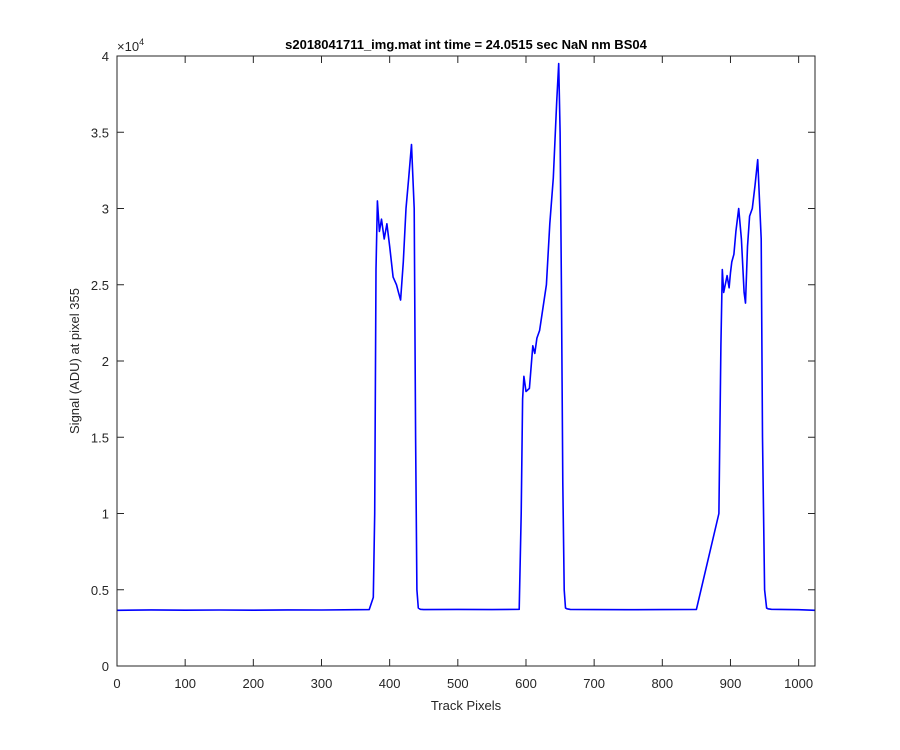 Image resolution: width=900 pixels, height=750 pixels. Describe the element at coordinates (390, 683) in the screenshot. I see `x-tick-label: 400` at that location.